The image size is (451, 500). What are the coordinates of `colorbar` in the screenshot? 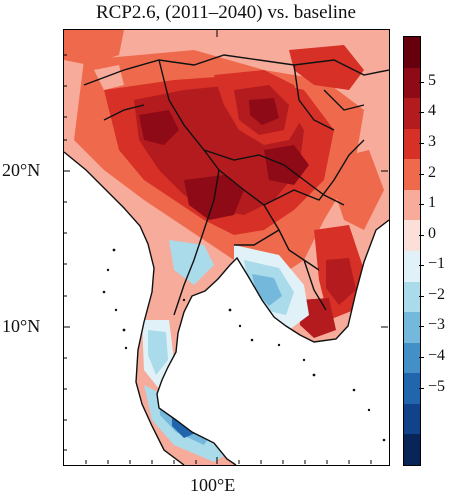 It's located at (412, 251).